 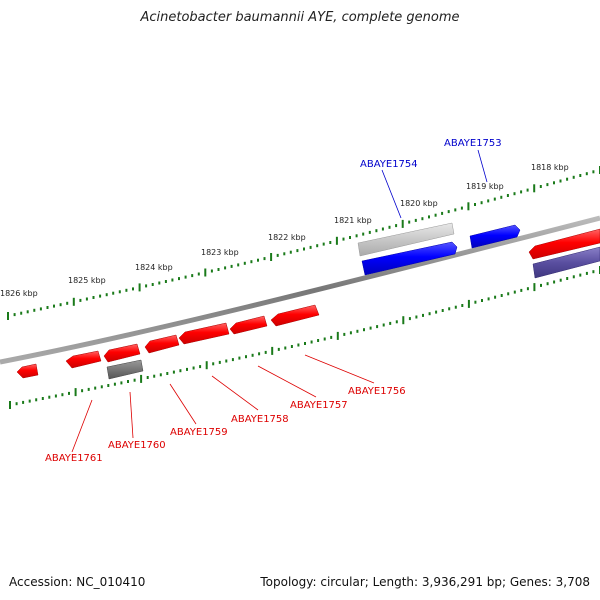 I want to click on gene-feature-ABAYE1757, so click(x=204, y=333).